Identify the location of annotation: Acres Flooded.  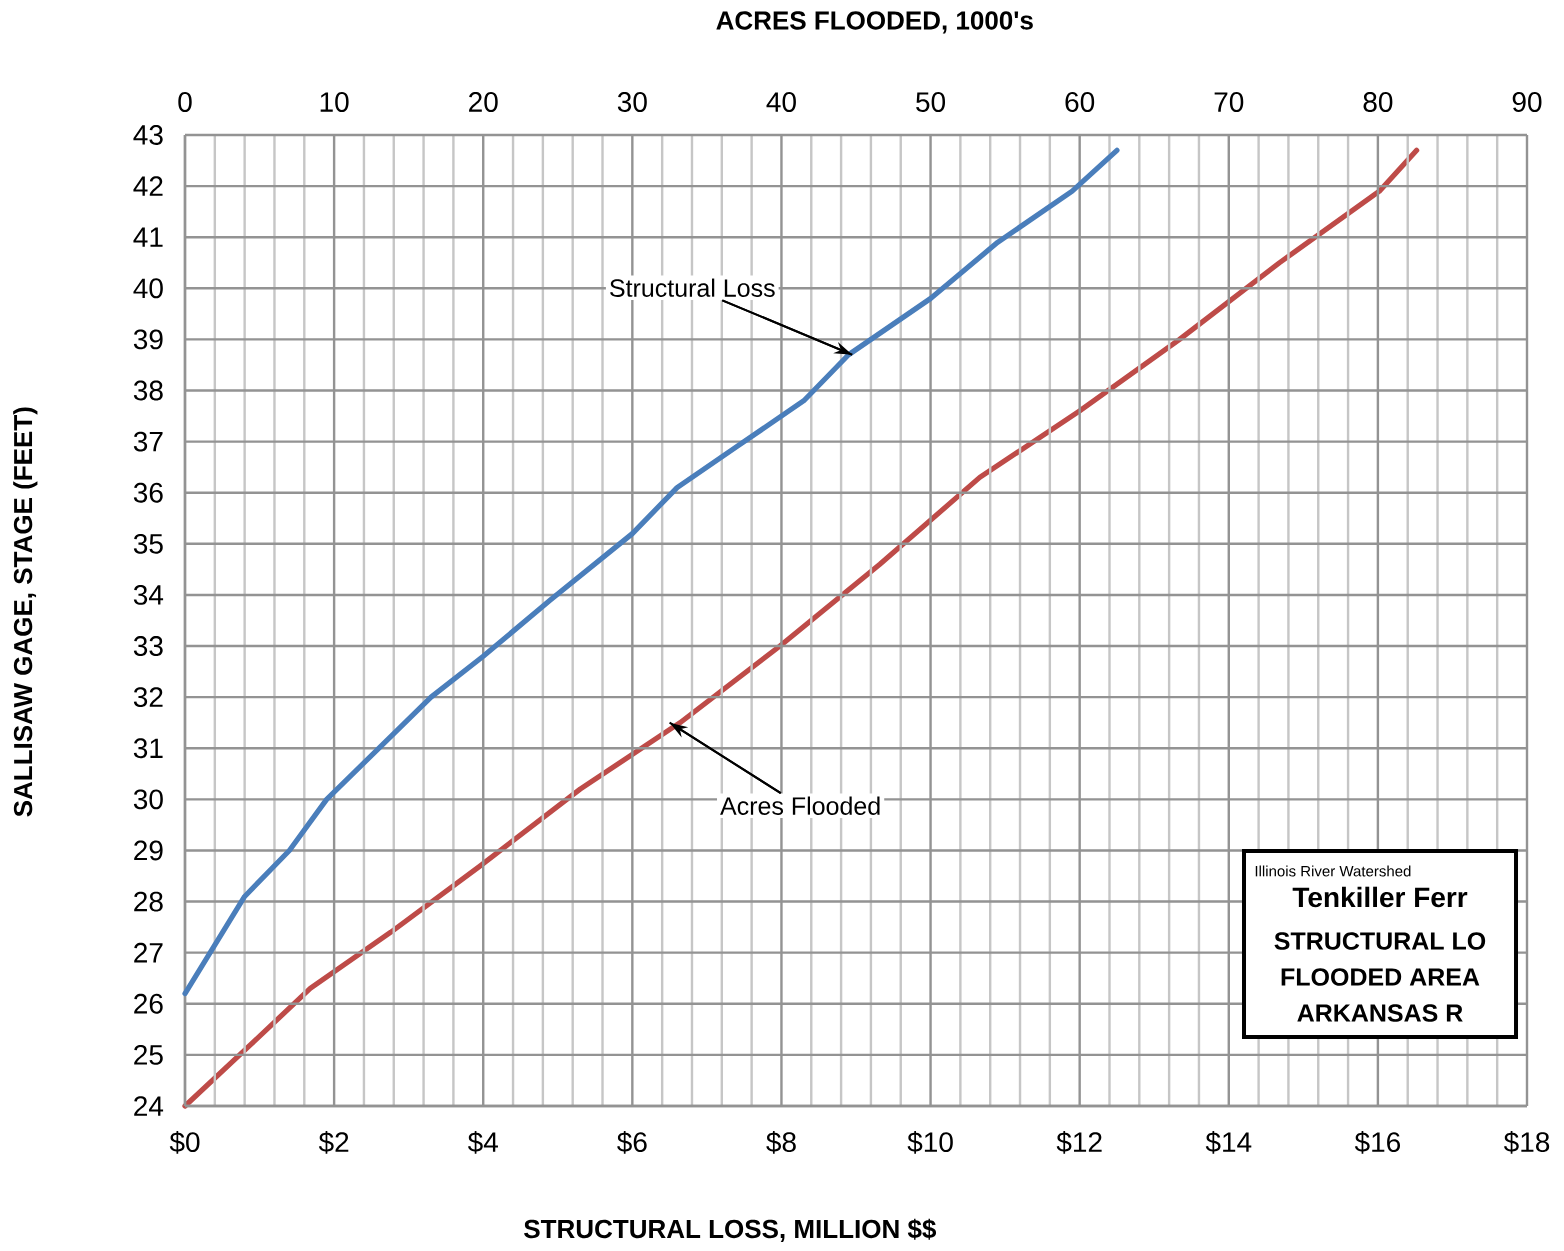
(800, 805).